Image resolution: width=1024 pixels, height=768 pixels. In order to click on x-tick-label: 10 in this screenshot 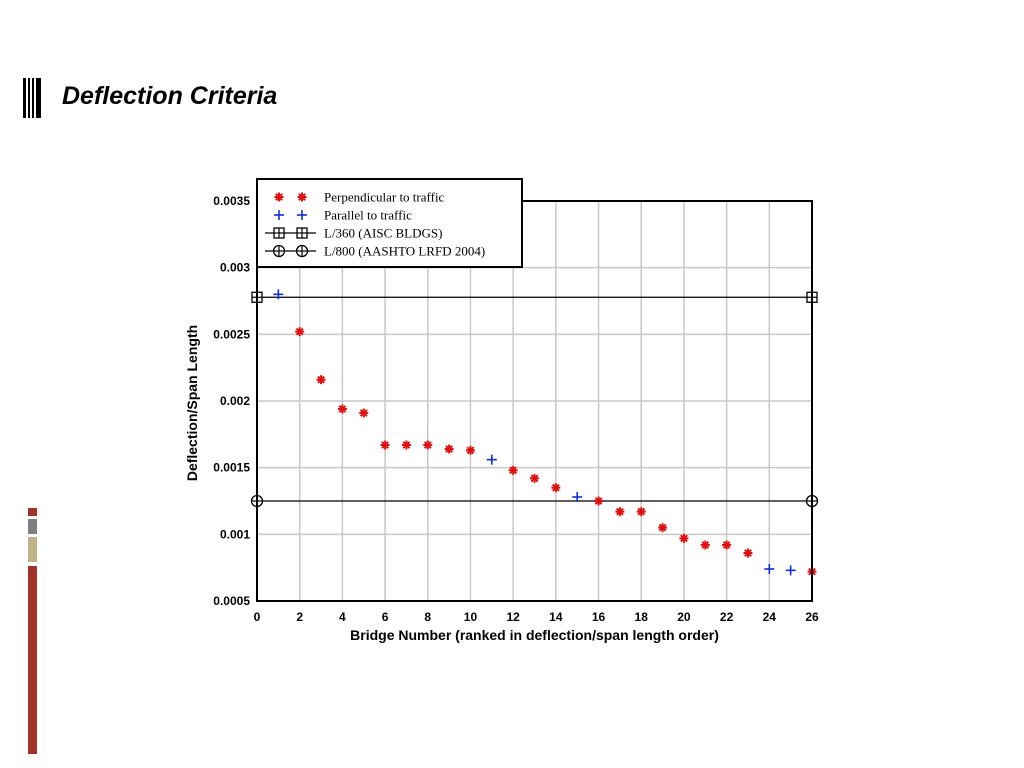, I will do `click(471, 617)`.